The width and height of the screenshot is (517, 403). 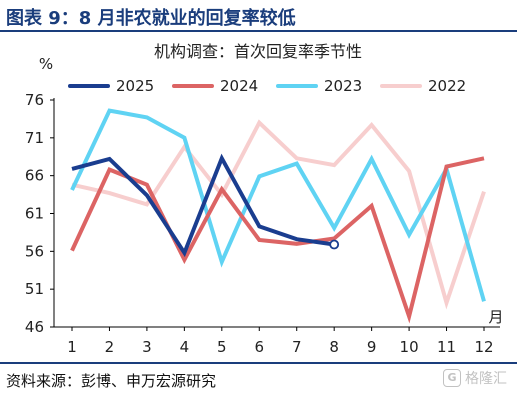 I want to click on x-tick-label: 4, so click(x=185, y=347).